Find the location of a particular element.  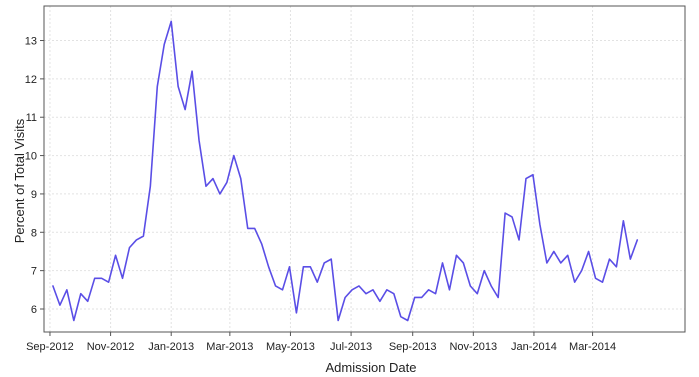

x-tick-label: May-2013 is located at coordinates (290, 347).